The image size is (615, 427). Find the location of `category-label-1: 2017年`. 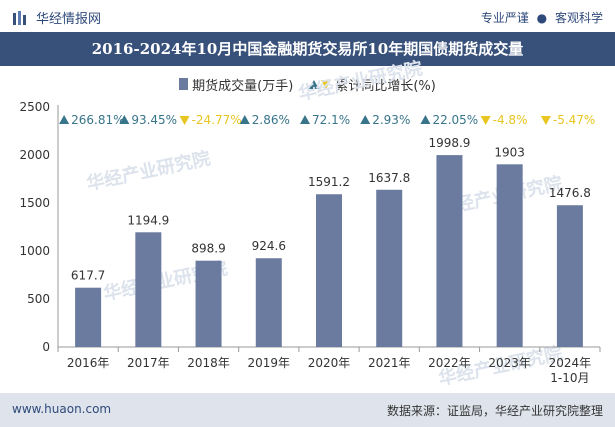

category-label-1: 2017年 is located at coordinates (148, 363).